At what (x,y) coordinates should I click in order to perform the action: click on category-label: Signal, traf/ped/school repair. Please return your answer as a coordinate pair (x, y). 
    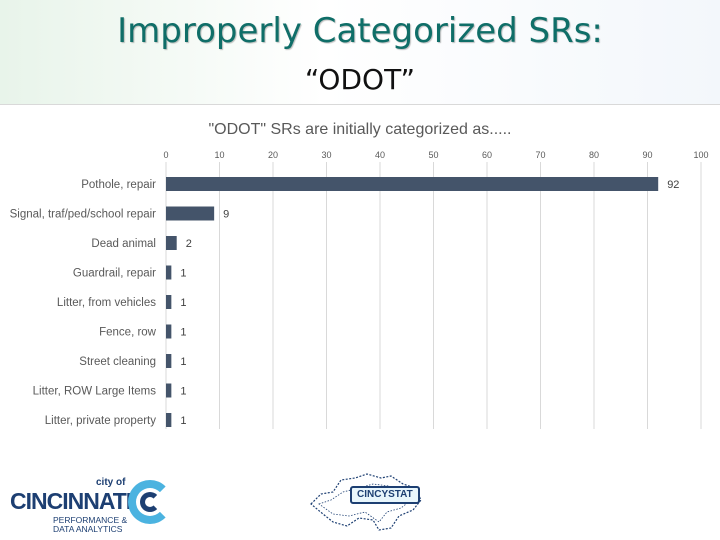
    Looking at the image, I should click on (83, 215).